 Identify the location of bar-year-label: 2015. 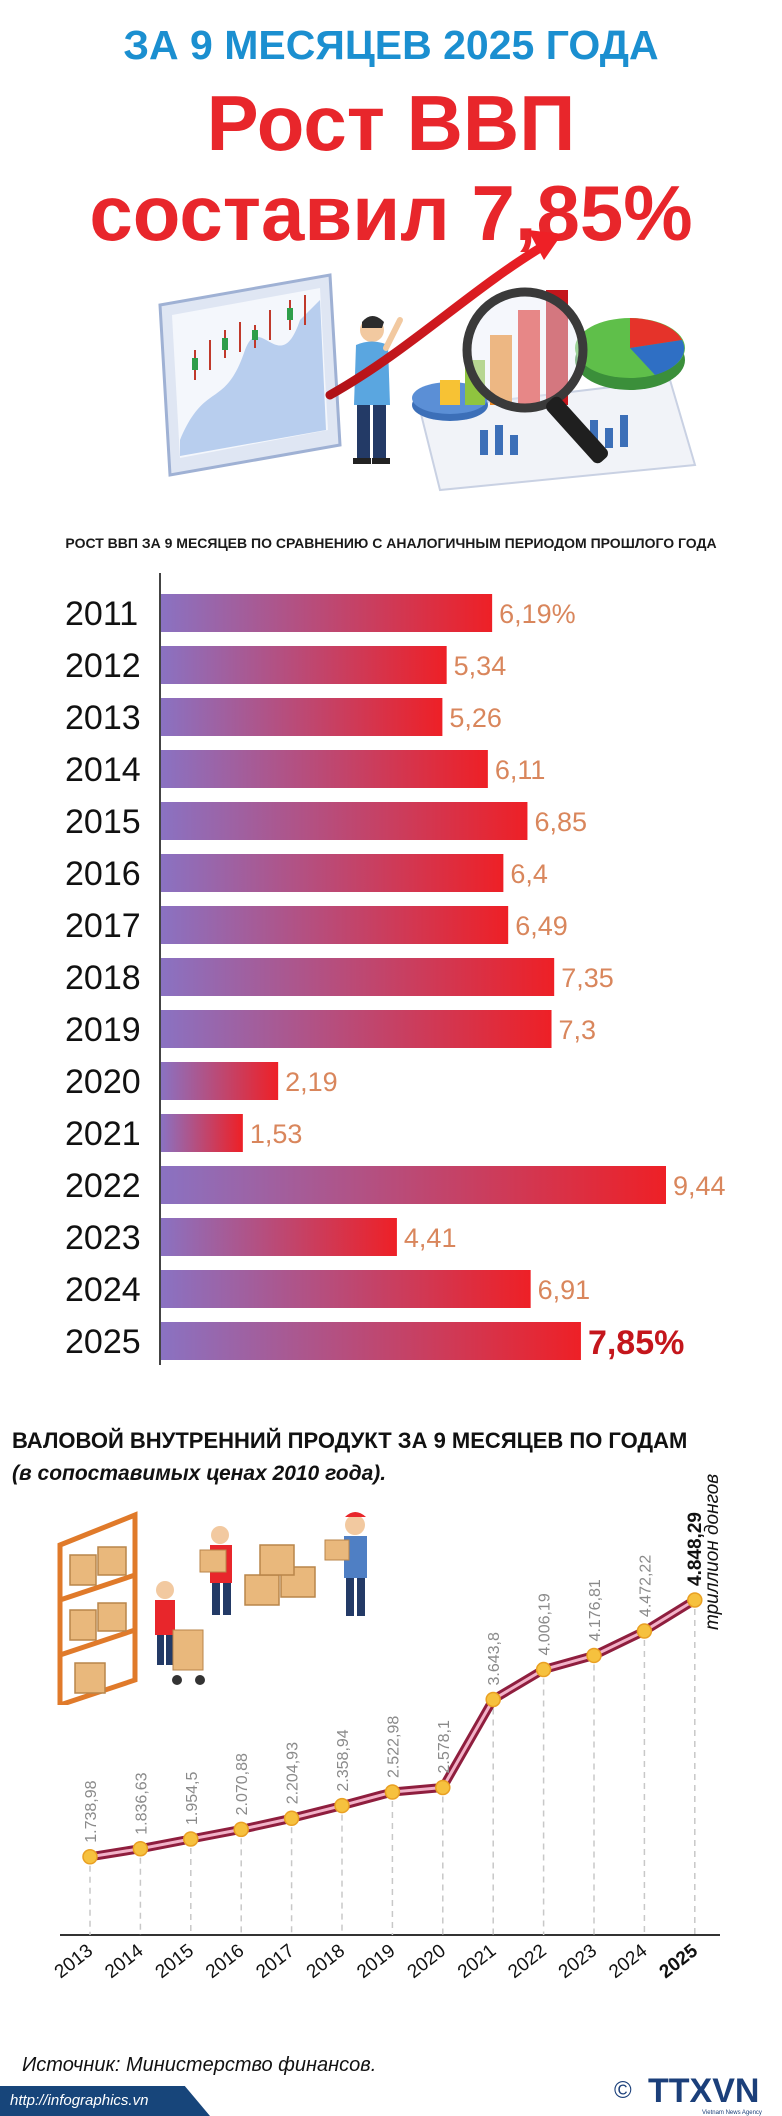
(103, 822).